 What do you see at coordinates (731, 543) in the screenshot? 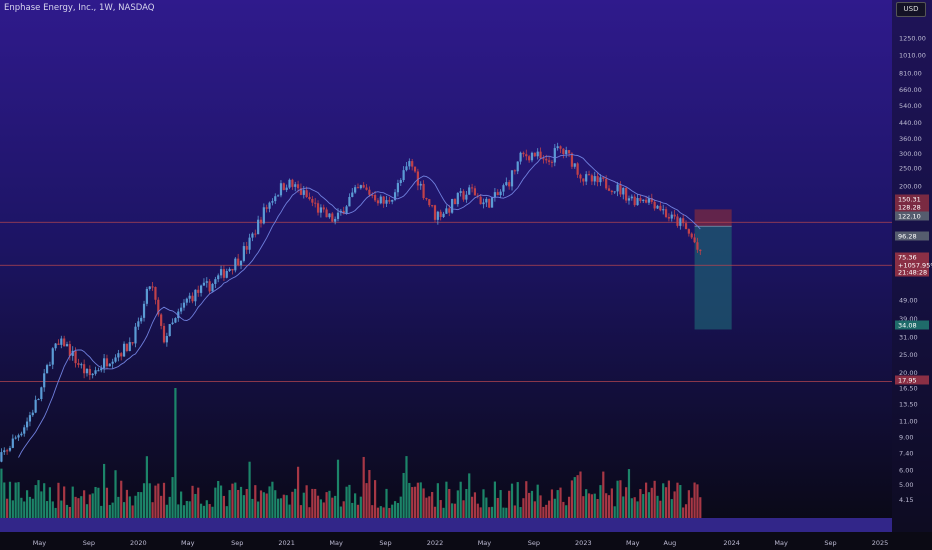
I see `x-tick-label: 2024` at bounding box center [731, 543].